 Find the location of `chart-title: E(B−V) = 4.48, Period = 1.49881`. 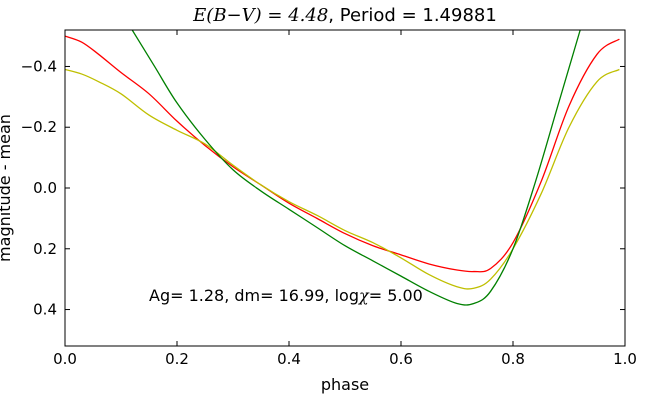

chart-title: E(B−V) = 4.48, Period = 1.49881 is located at coordinates (344, 15).